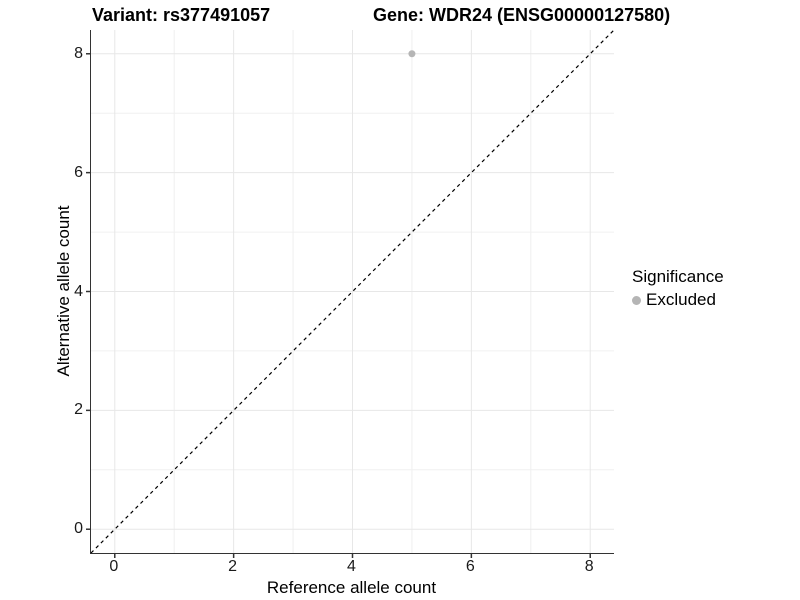 This screenshot has height=600, width=800. What do you see at coordinates (78, 172) in the screenshot?
I see `y-tick-label: 6` at bounding box center [78, 172].